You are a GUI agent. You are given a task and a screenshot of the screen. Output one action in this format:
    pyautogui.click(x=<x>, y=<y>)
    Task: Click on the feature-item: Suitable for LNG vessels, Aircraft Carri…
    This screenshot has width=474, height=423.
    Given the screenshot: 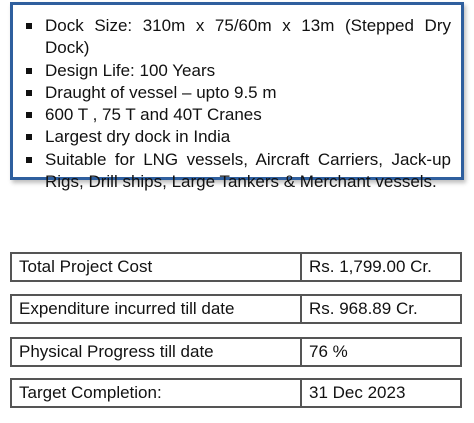 What is the action you would take?
    pyautogui.click(x=238, y=171)
    